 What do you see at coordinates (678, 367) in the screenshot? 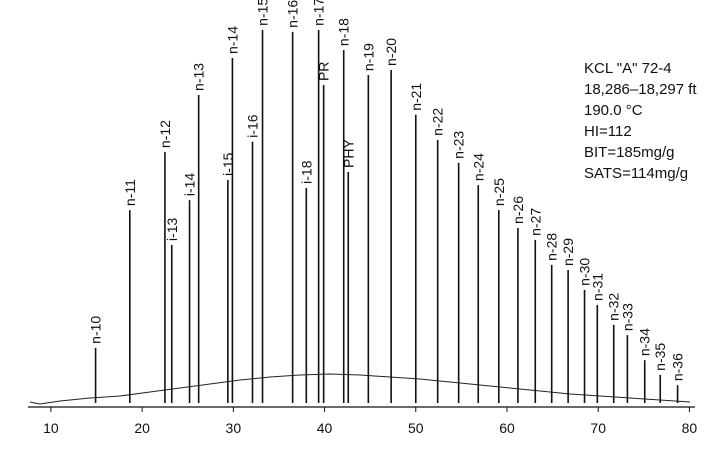
I see `peak-label: n-36` at bounding box center [678, 367].